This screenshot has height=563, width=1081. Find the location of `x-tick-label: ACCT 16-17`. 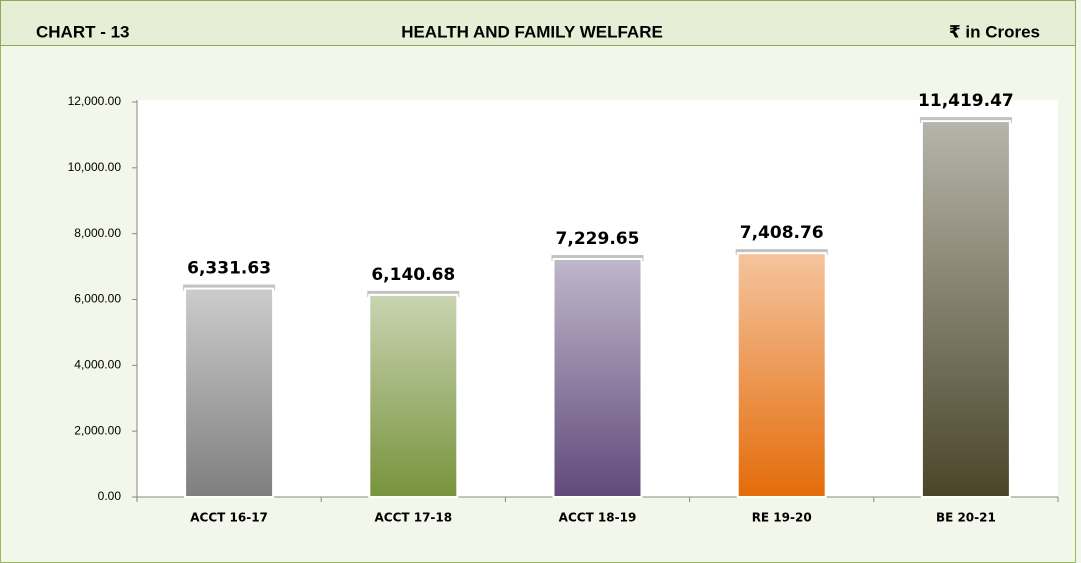

x-tick-label: ACCT 16-17 is located at coordinates (229, 518).